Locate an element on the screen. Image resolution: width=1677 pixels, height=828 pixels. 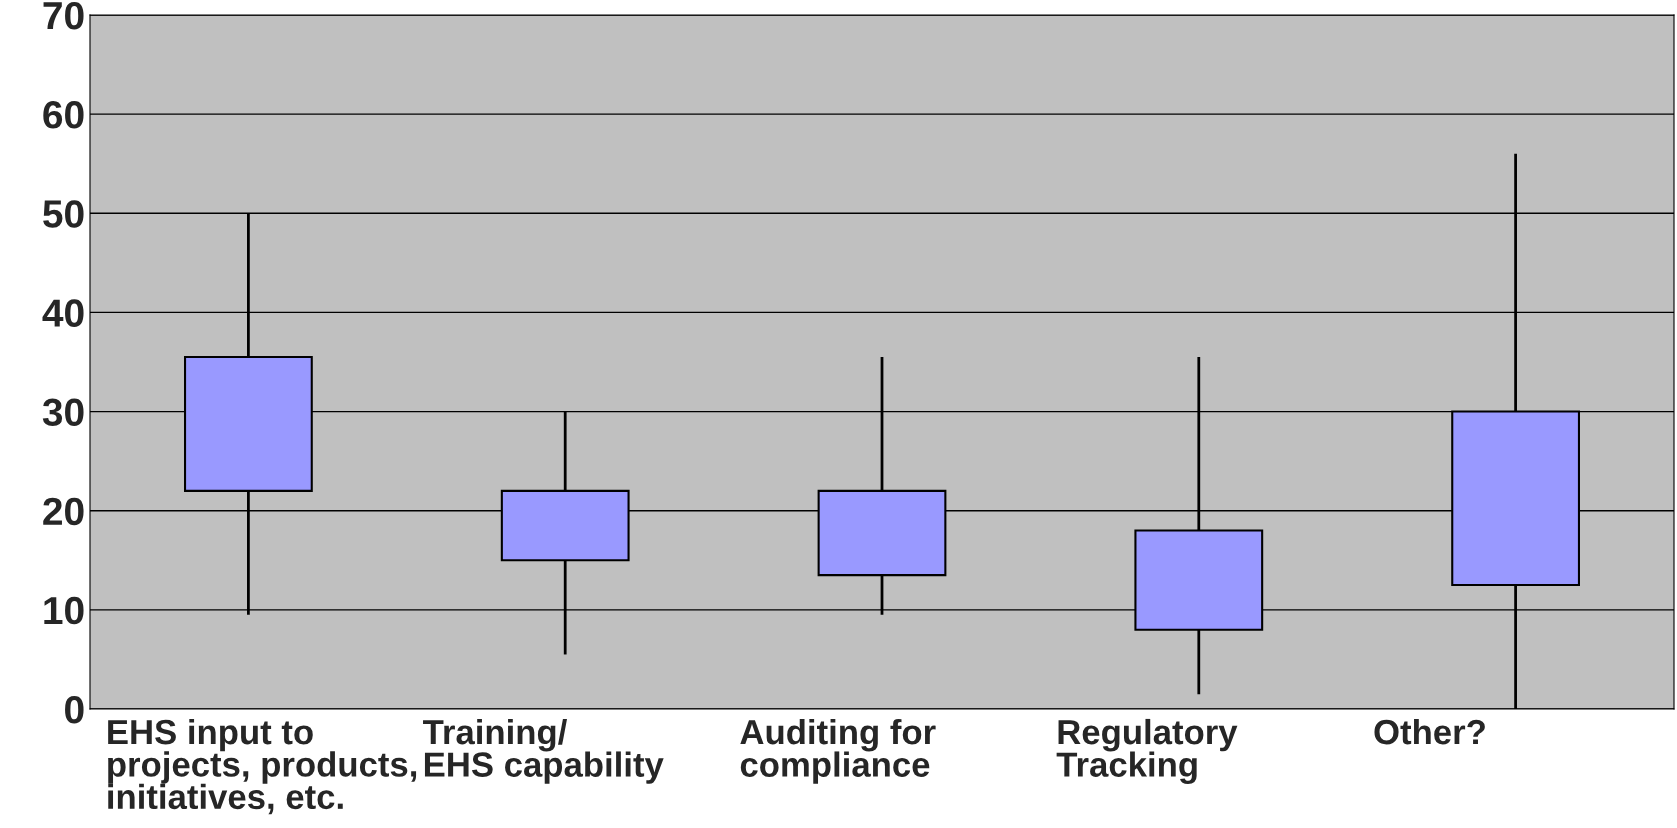
y-tick-label: 10 is located at coordinates (64, 610).